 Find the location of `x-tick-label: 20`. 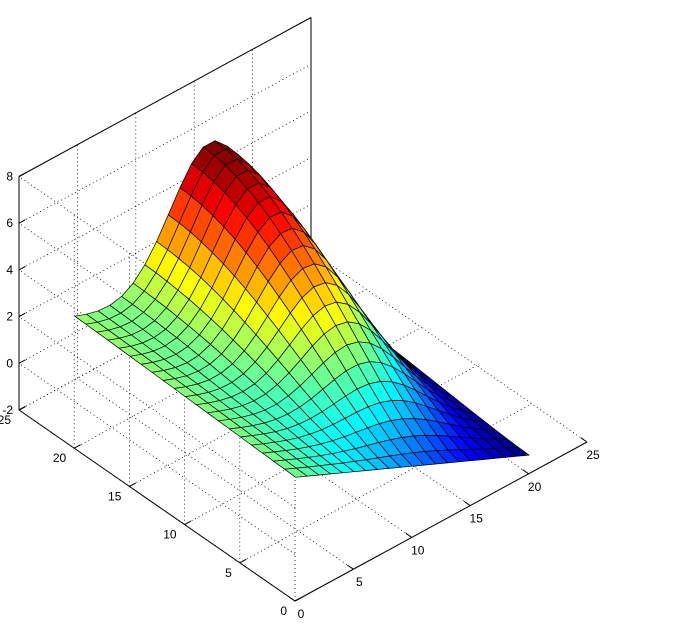

x-tick-label: 20 is located at coordinates (535, 487).